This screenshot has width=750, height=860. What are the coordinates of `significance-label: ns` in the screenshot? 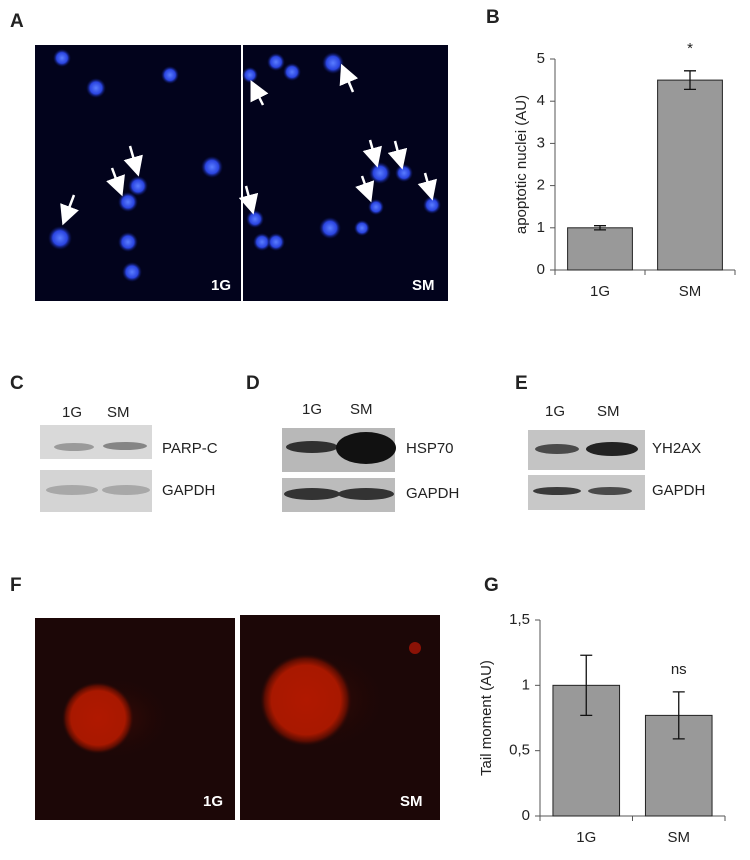 It's located at (679, 669).